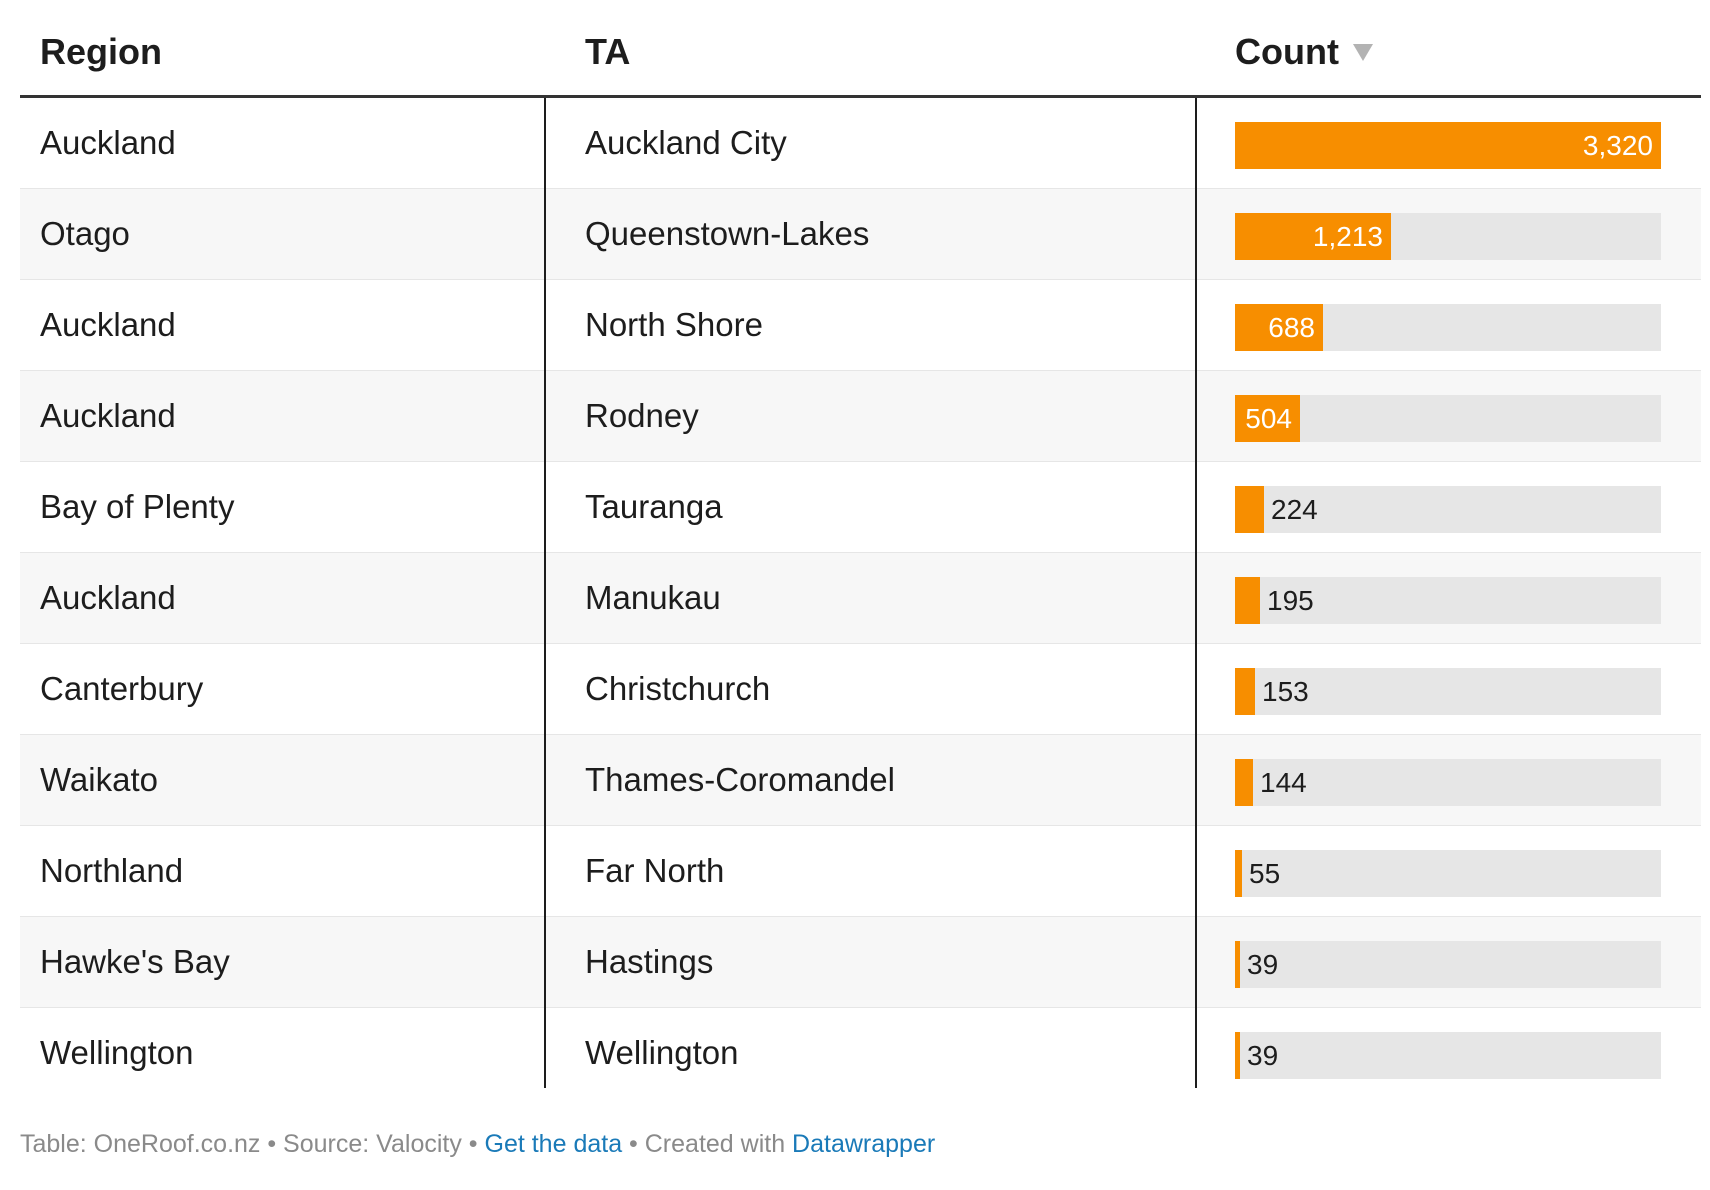 The image size is (1710, 1190). I want to click on count-value-label: 504, so click(1268, 418).